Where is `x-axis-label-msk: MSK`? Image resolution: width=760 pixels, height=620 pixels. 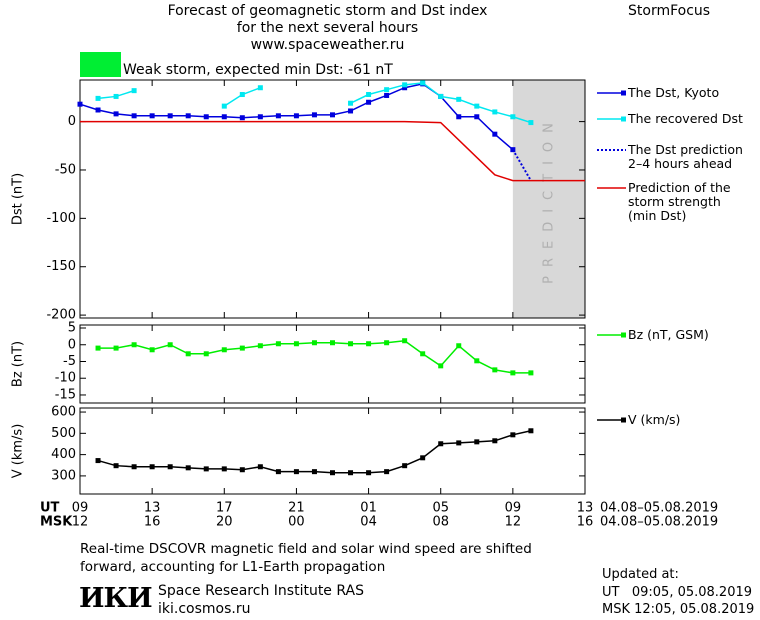 x-axis-label-msk: MSK is located at coordinates (56, 522).